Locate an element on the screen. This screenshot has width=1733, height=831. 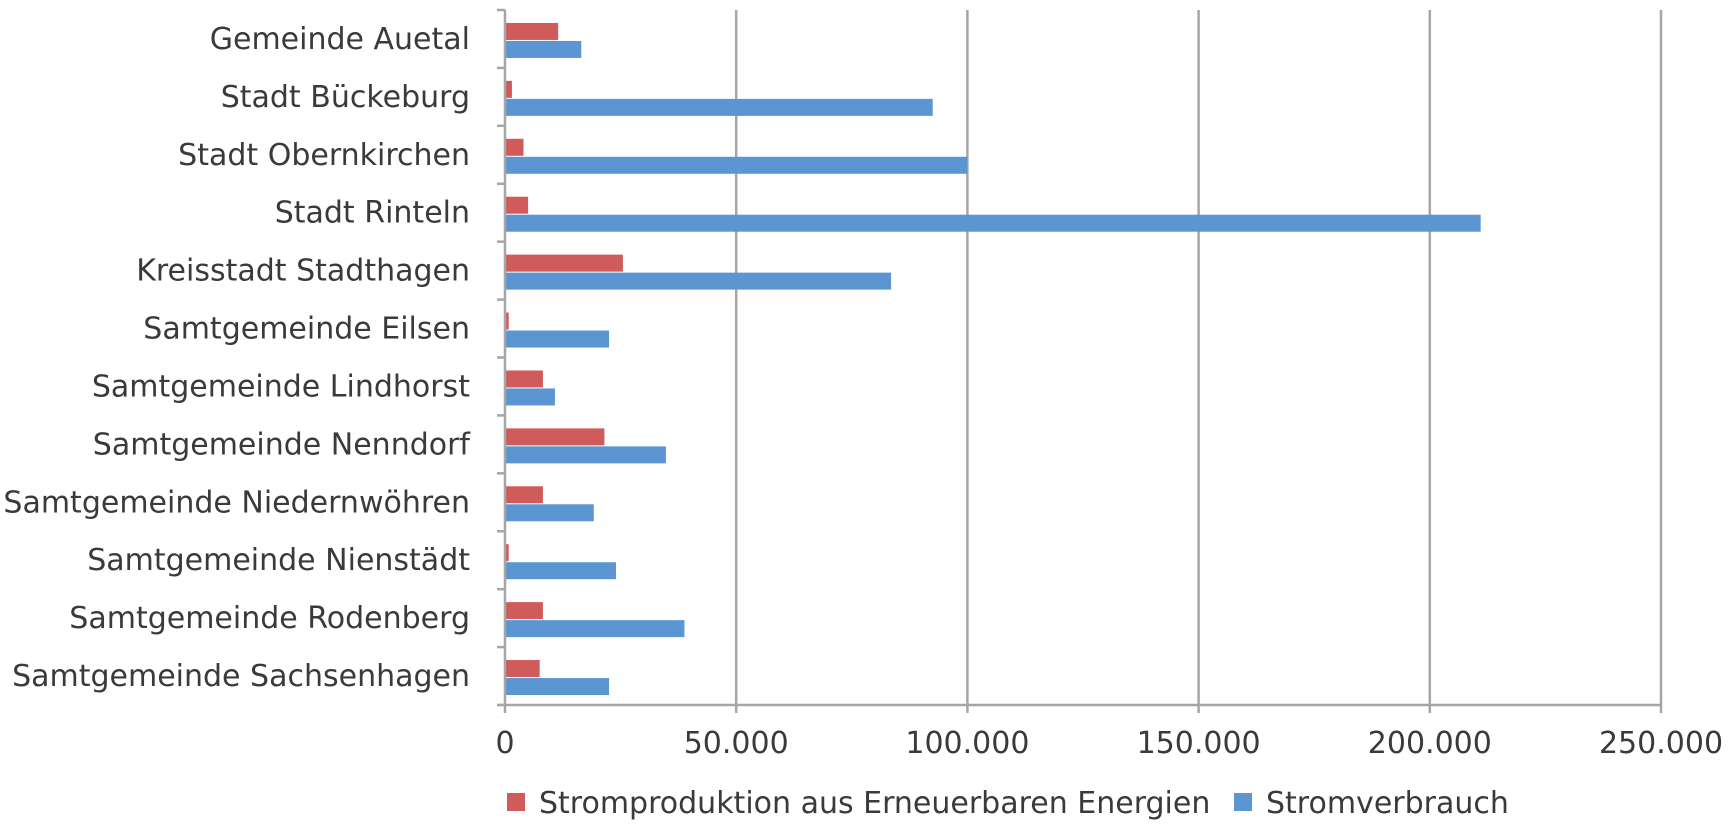
category-label: Samtgemeinde Sachsenhagen is located at coordinates (241, 676).